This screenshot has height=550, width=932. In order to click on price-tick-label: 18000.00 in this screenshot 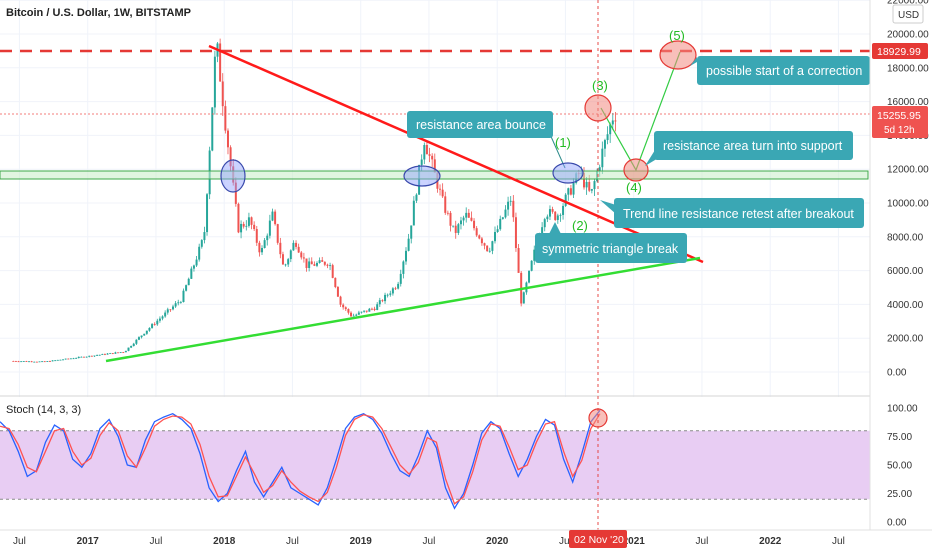, I will do `click(908, 68)`.